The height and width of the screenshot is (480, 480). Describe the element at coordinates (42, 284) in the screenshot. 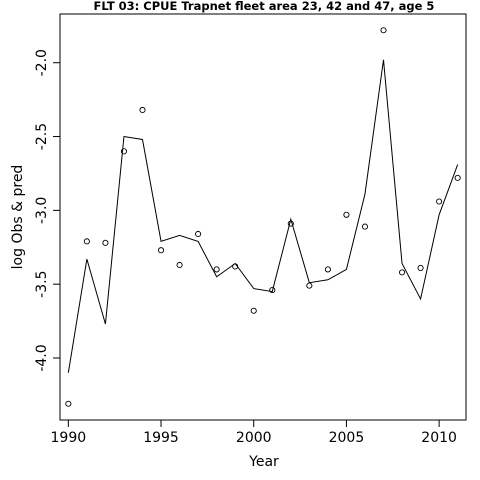

I see `y-tick-label: -3.5` at that location.